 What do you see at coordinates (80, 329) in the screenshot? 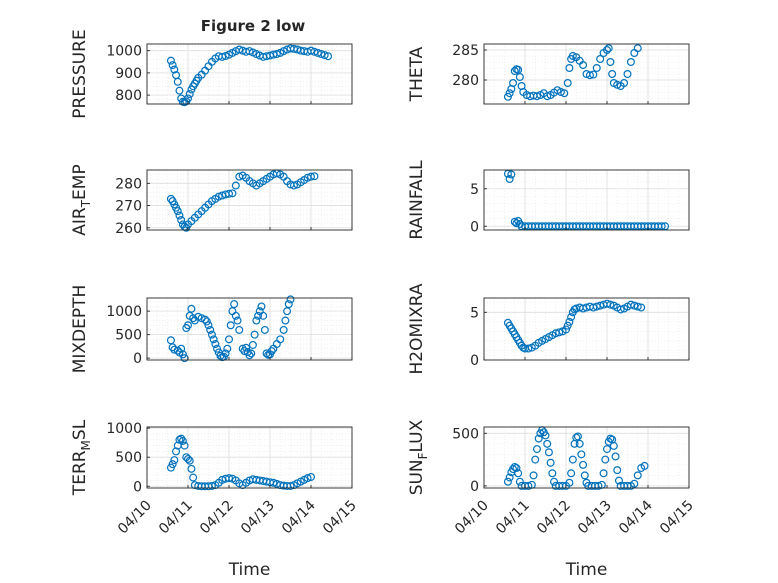
I see `y-axis-label: MIXDEPTH` at bounding box center [80, 329].